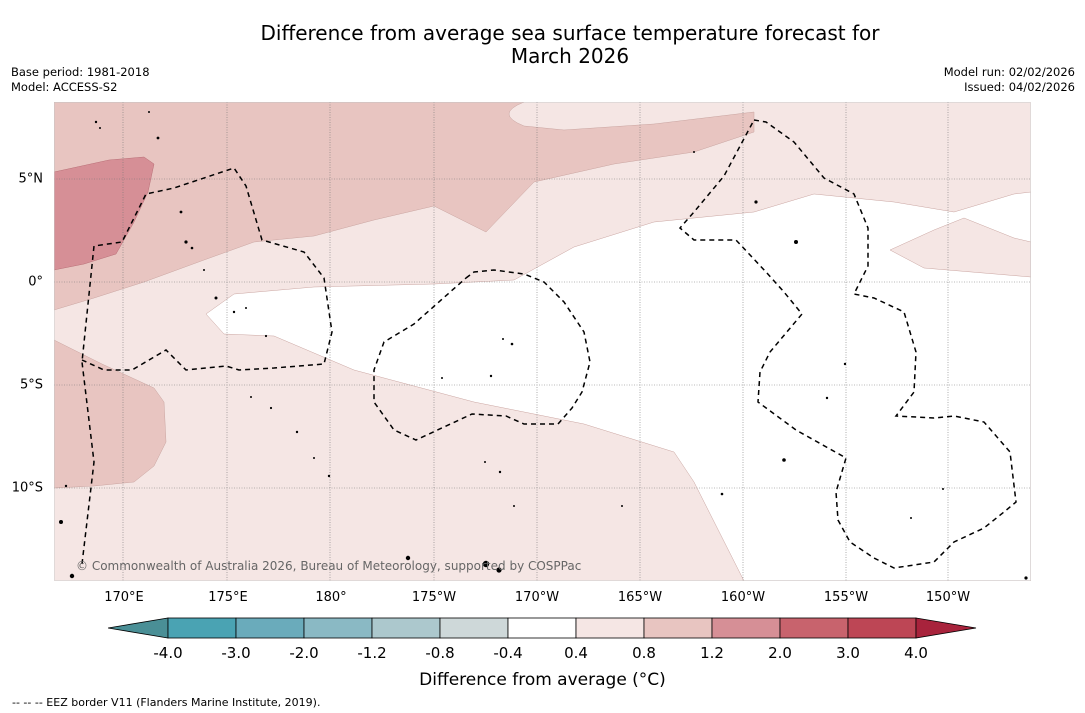 This screenshot has height=713, width=1085. What do you see at coordinates (168, 653) in the screenshot?
I see `colorbar-tick-label: -4.0` at bounding box center [168, 653].